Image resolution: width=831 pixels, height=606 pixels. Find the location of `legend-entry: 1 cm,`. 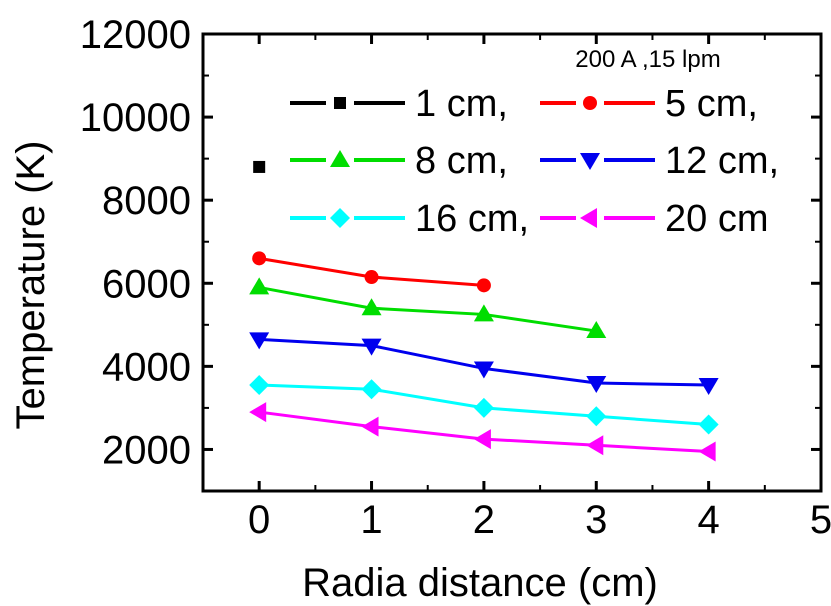

legend-entry: 1 cm, is located at coordinates (399, 104).